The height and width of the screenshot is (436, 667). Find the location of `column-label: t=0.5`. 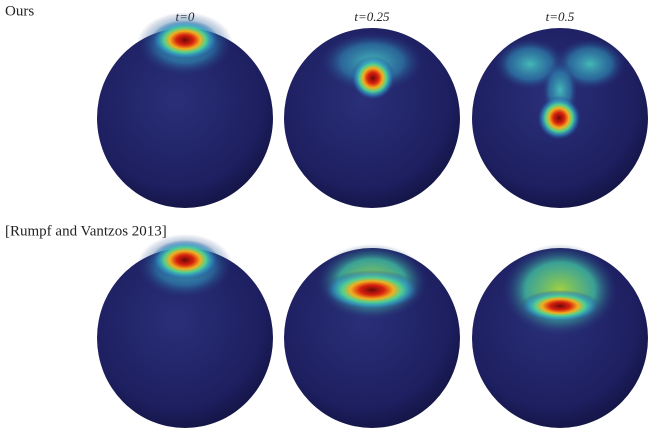

column-label: t=0.5 is located at coordinates (560, 16).